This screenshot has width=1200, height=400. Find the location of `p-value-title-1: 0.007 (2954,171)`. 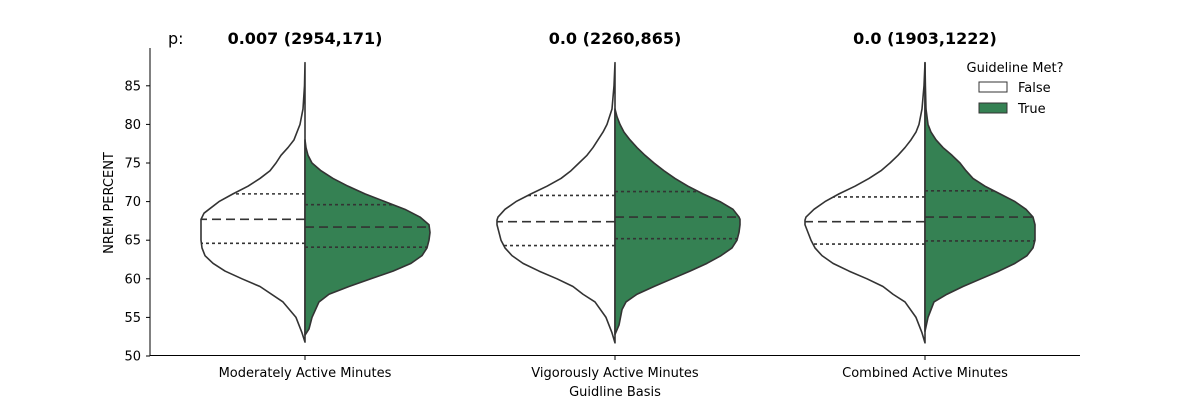

p-value-title-1: 0.007 (2954,171) is located at coordinates (305, 38).